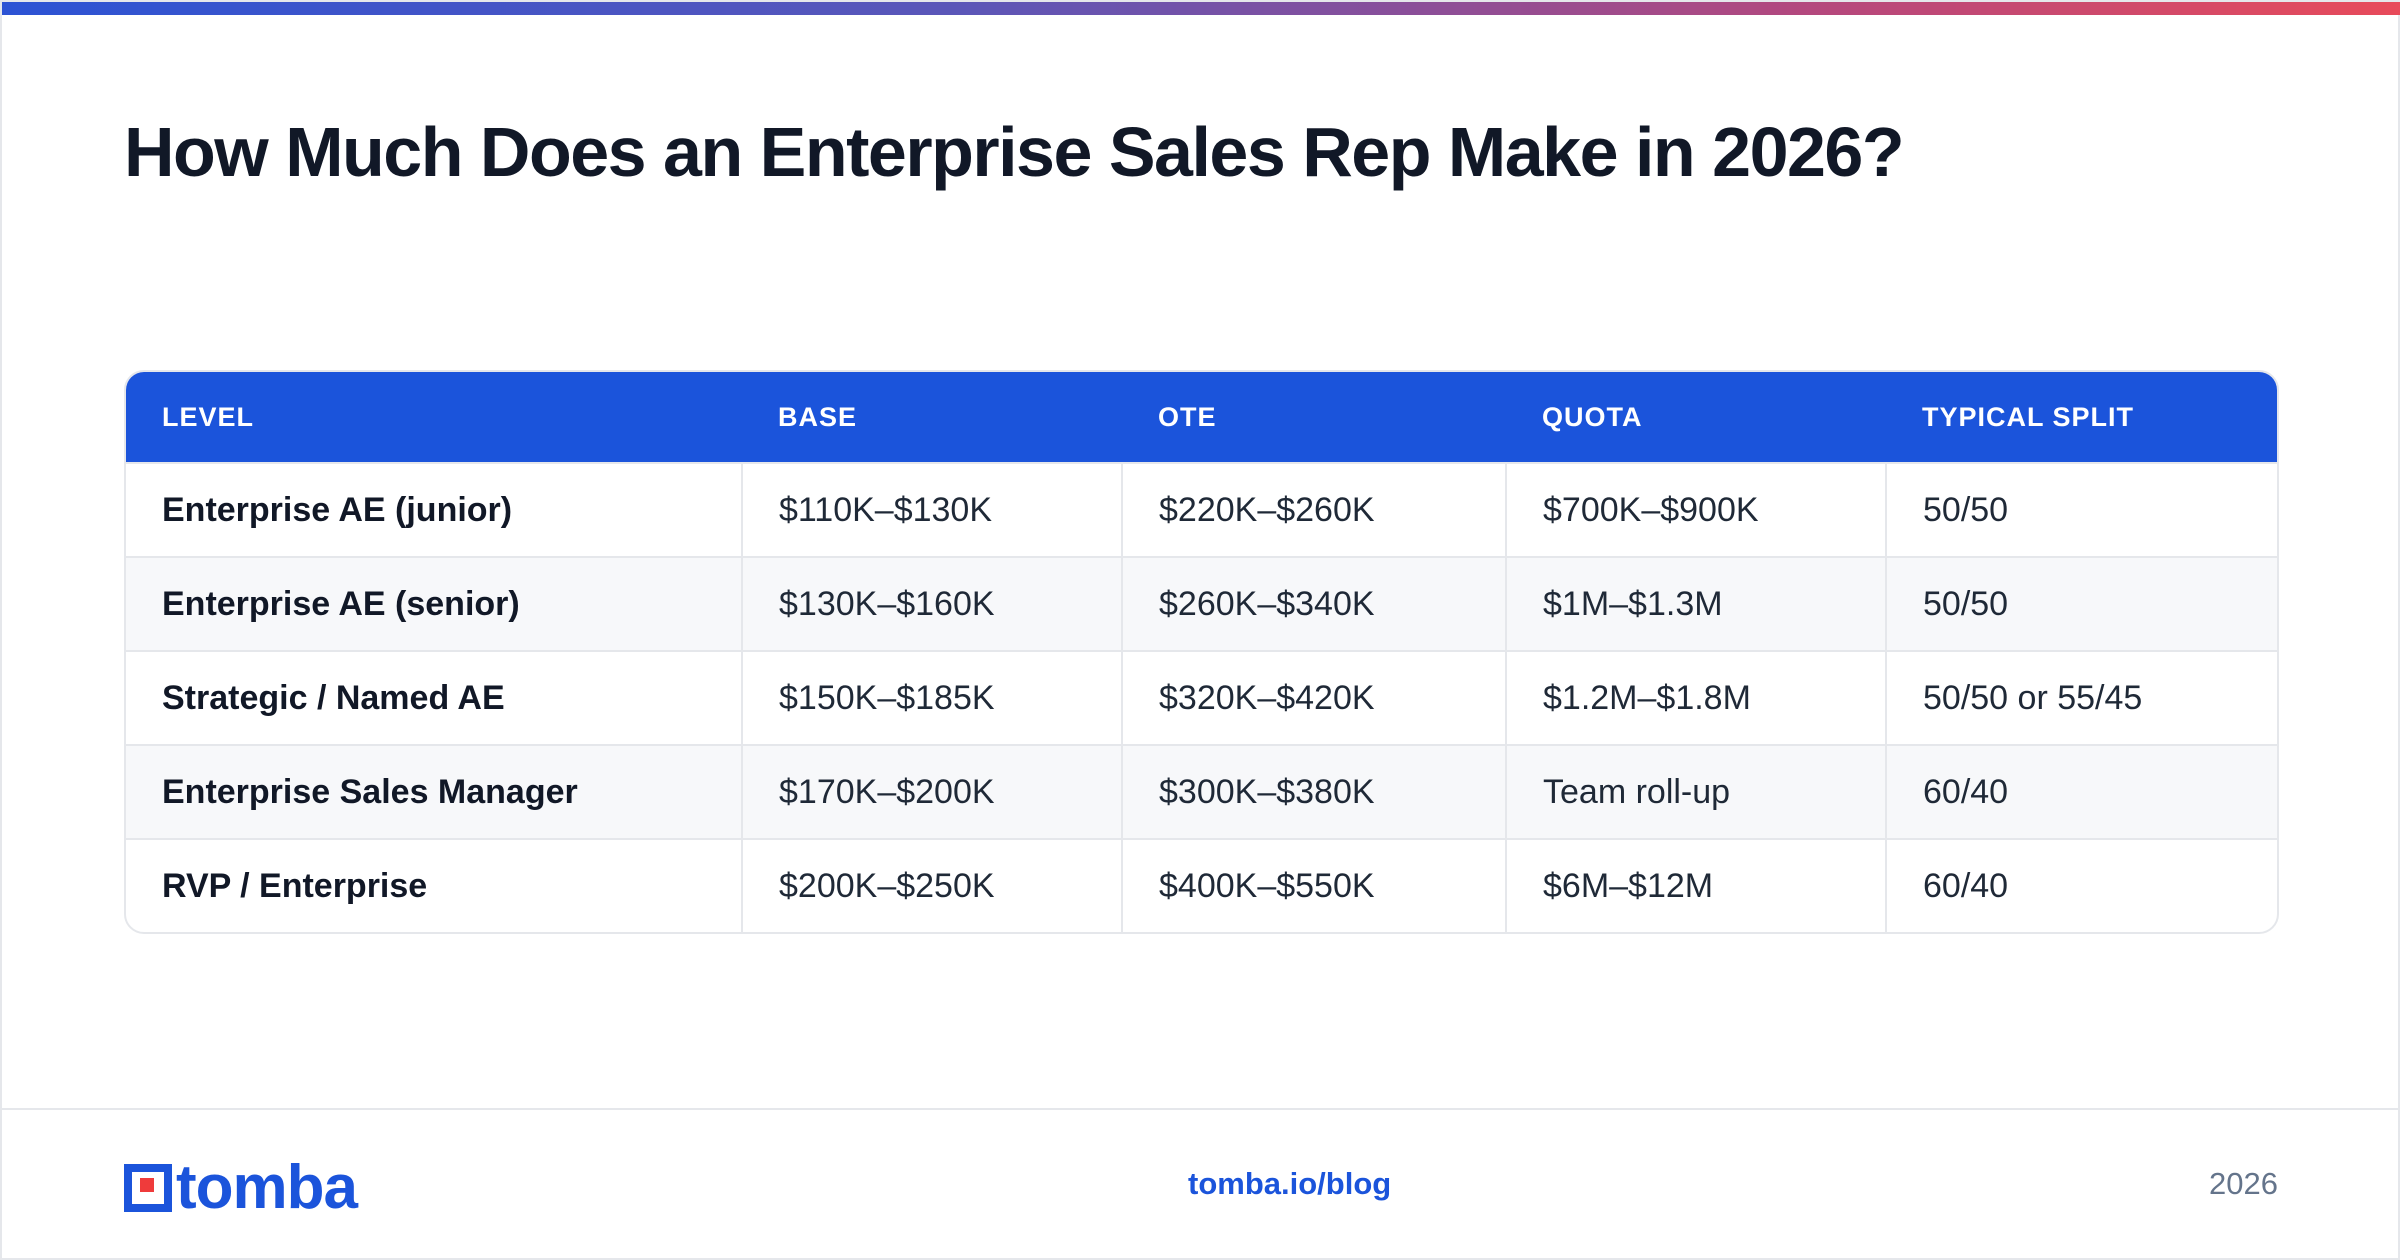 This screenshot has height=1260, width=2400. What do you see at coordinates (208, 416) in the screenshot?
I see `header-level: LEVEL` at bounding box center [208, 416].